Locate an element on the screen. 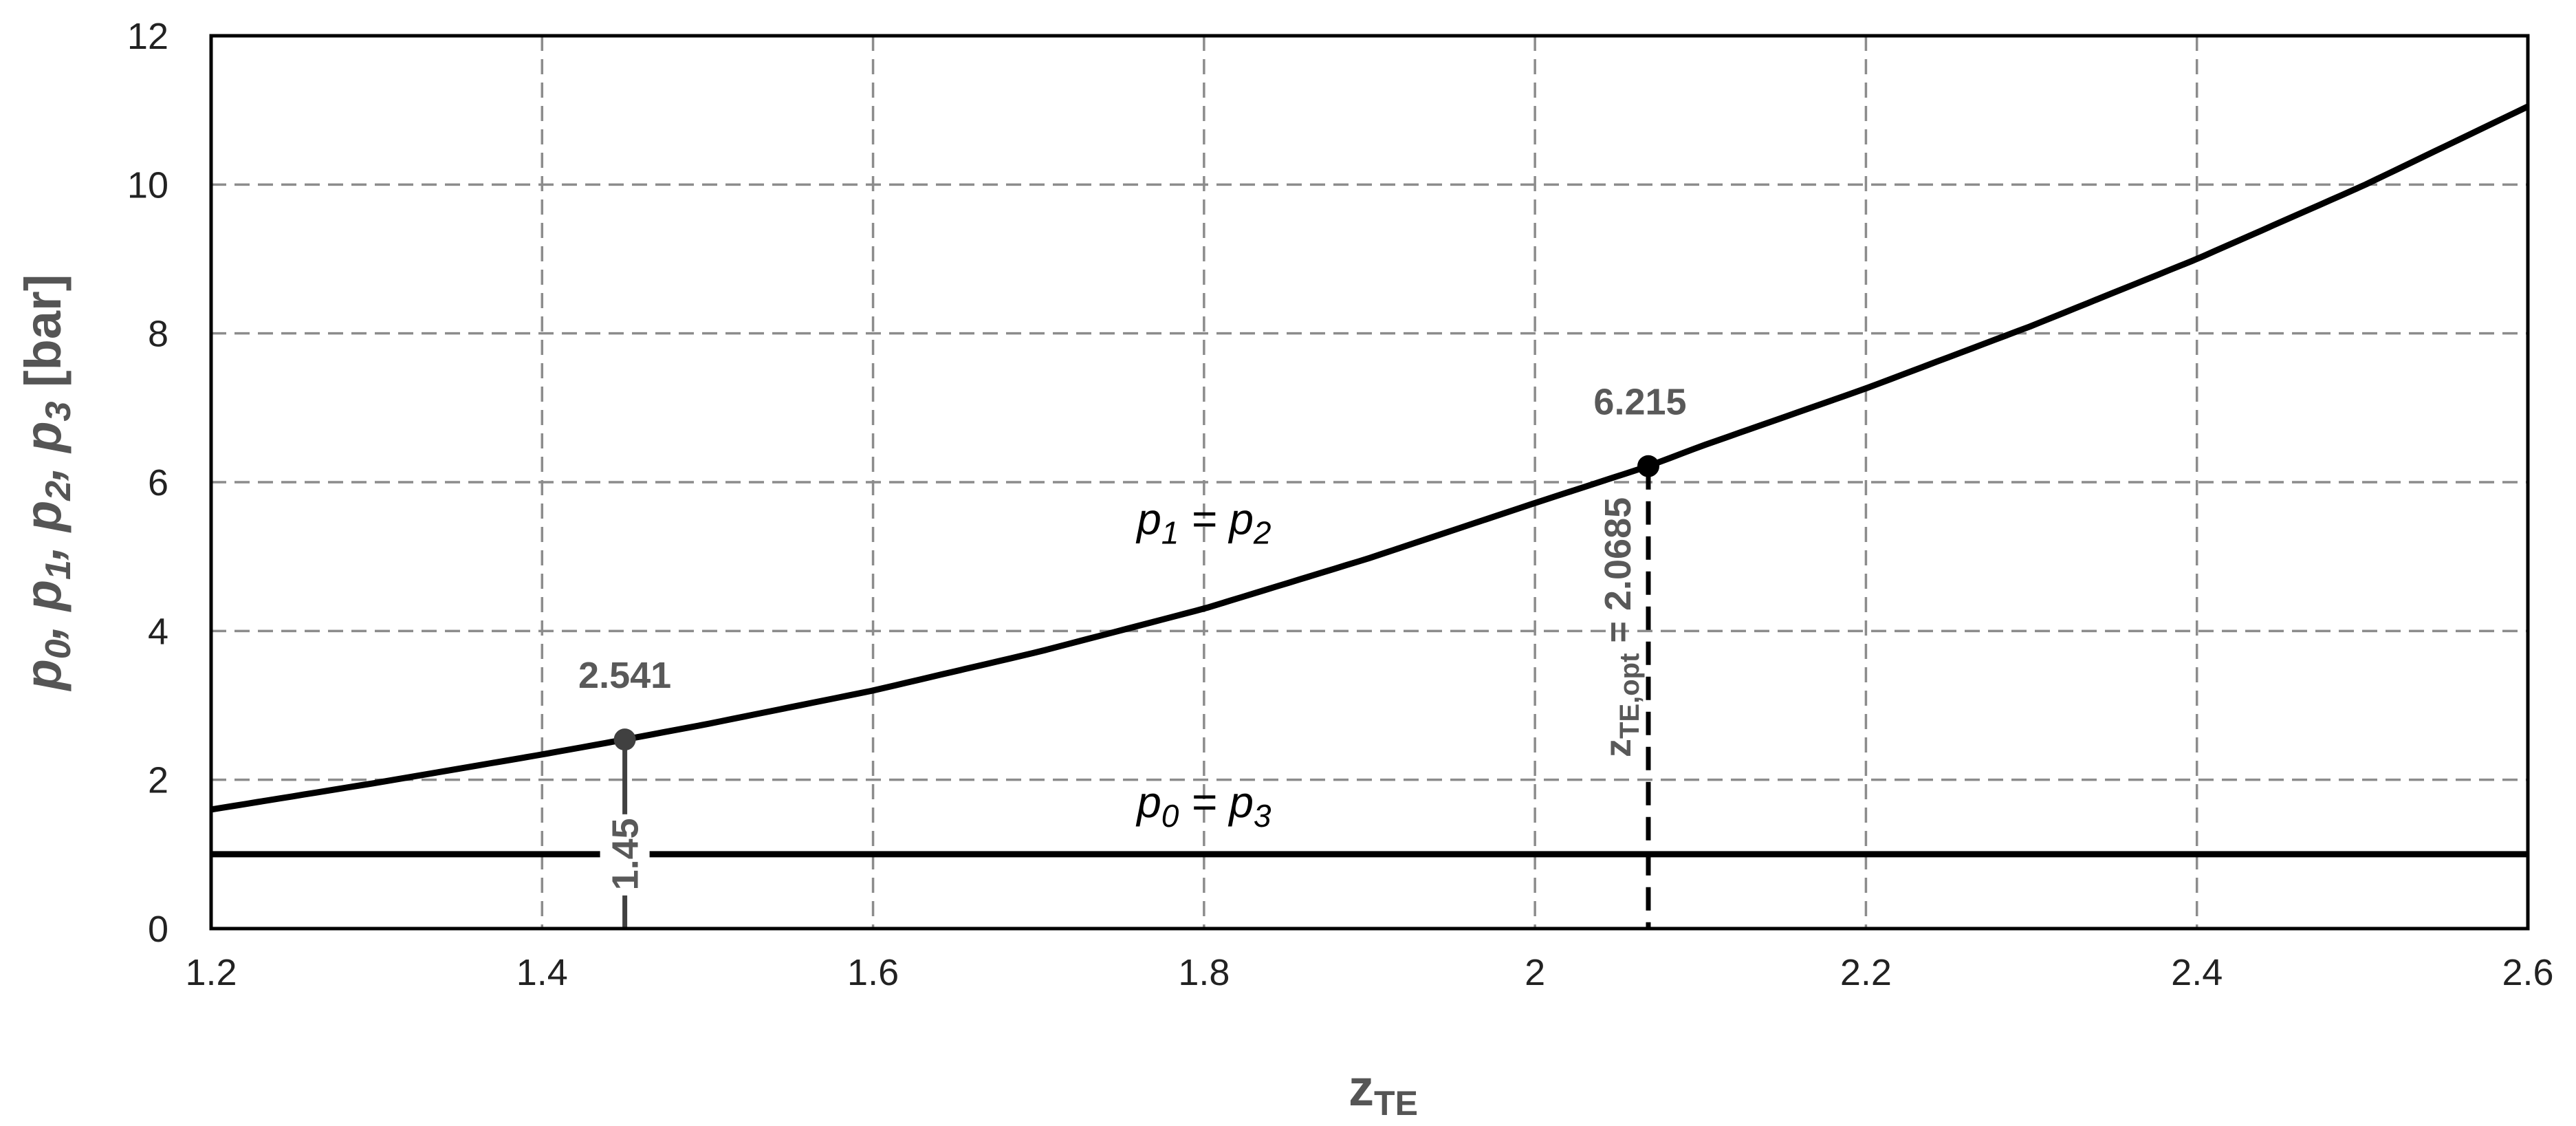 The height and width of the screenshot is (1126, 2576). y-axis-title: p0, p1, p2, p3 [bar] is located at coordinates (46, 483).